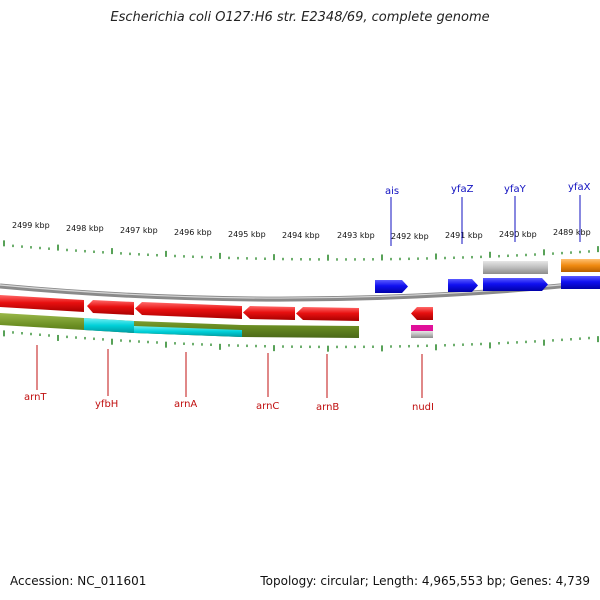 Image resolution: width=600 pixels, height=600 pixels. What do you see at coordinates (423, 407) in the screenshot?
I see `gene-label-nudI: nudI` at bounding box center [423, 407].